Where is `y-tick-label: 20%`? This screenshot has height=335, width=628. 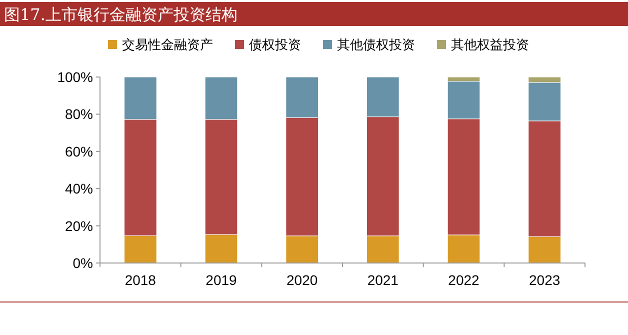 y-tick-label: 20% is located at coordinates (78, 226).